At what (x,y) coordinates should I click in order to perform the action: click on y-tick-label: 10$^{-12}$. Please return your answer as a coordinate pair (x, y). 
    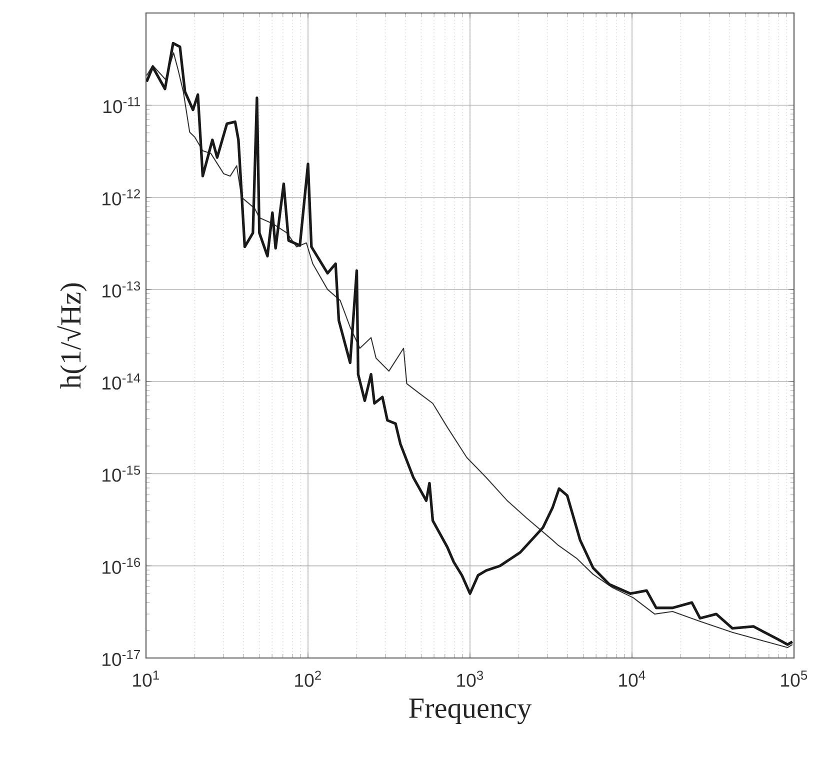
    Looking at the image, I should click on (121, 197).